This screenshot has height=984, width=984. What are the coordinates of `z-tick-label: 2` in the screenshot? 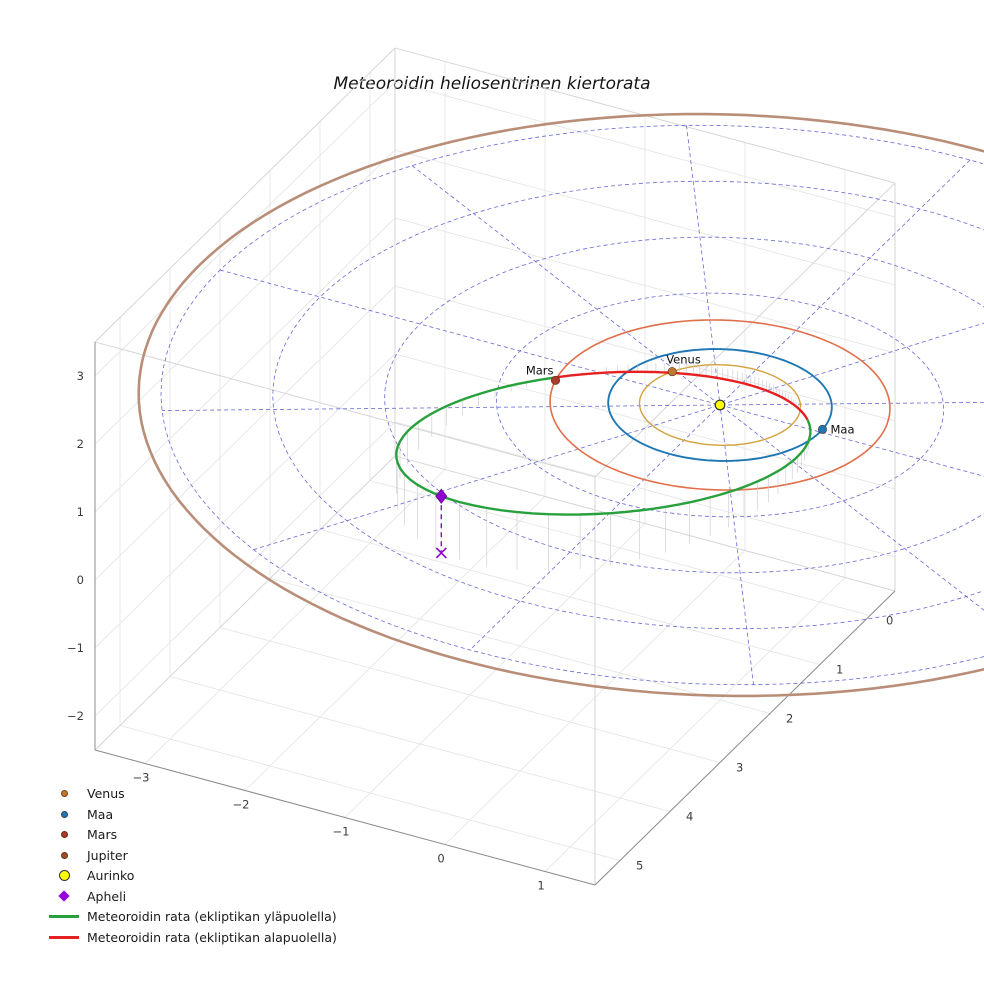 It's located at (80, 444).